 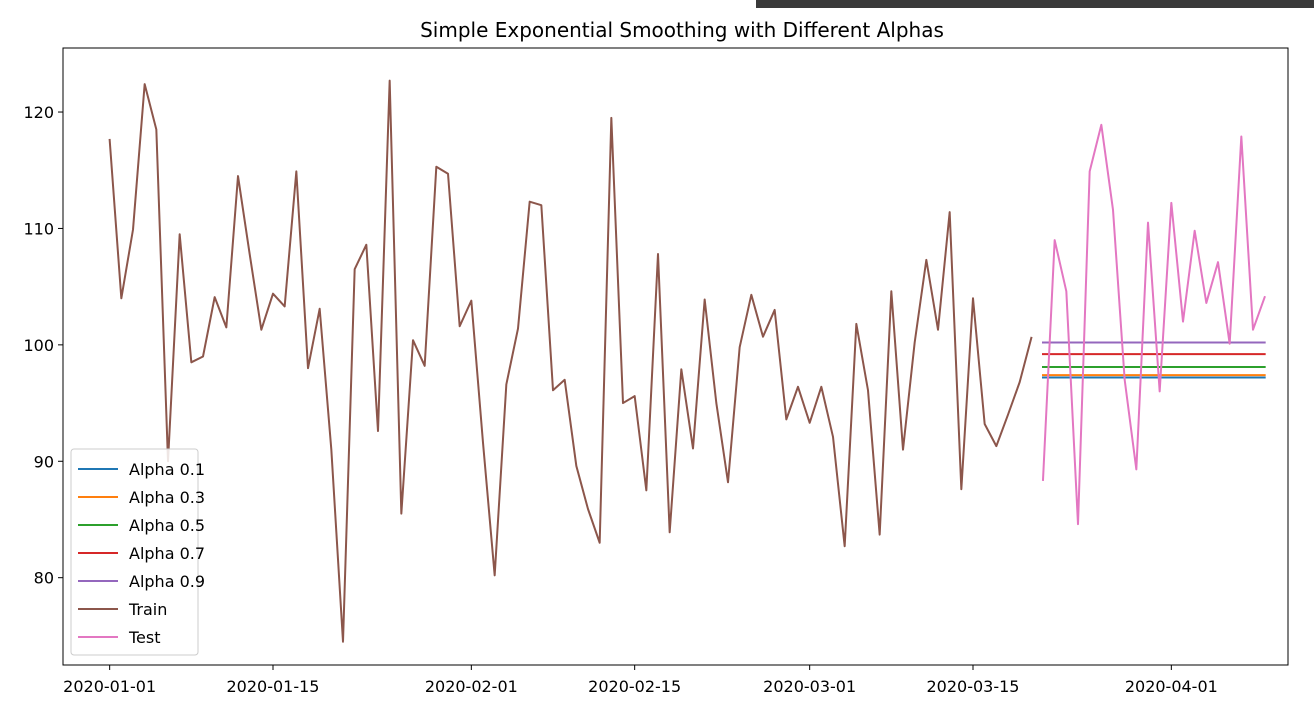 I want to click on y-tick-label: 110, so click(x=38, y=228).